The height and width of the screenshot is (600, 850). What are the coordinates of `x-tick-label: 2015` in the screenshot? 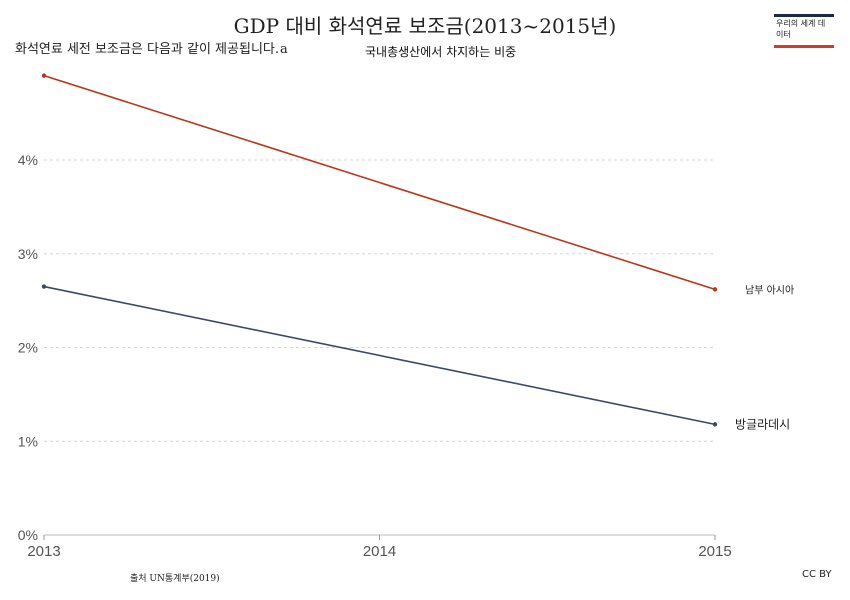 It's located at (714, 551).